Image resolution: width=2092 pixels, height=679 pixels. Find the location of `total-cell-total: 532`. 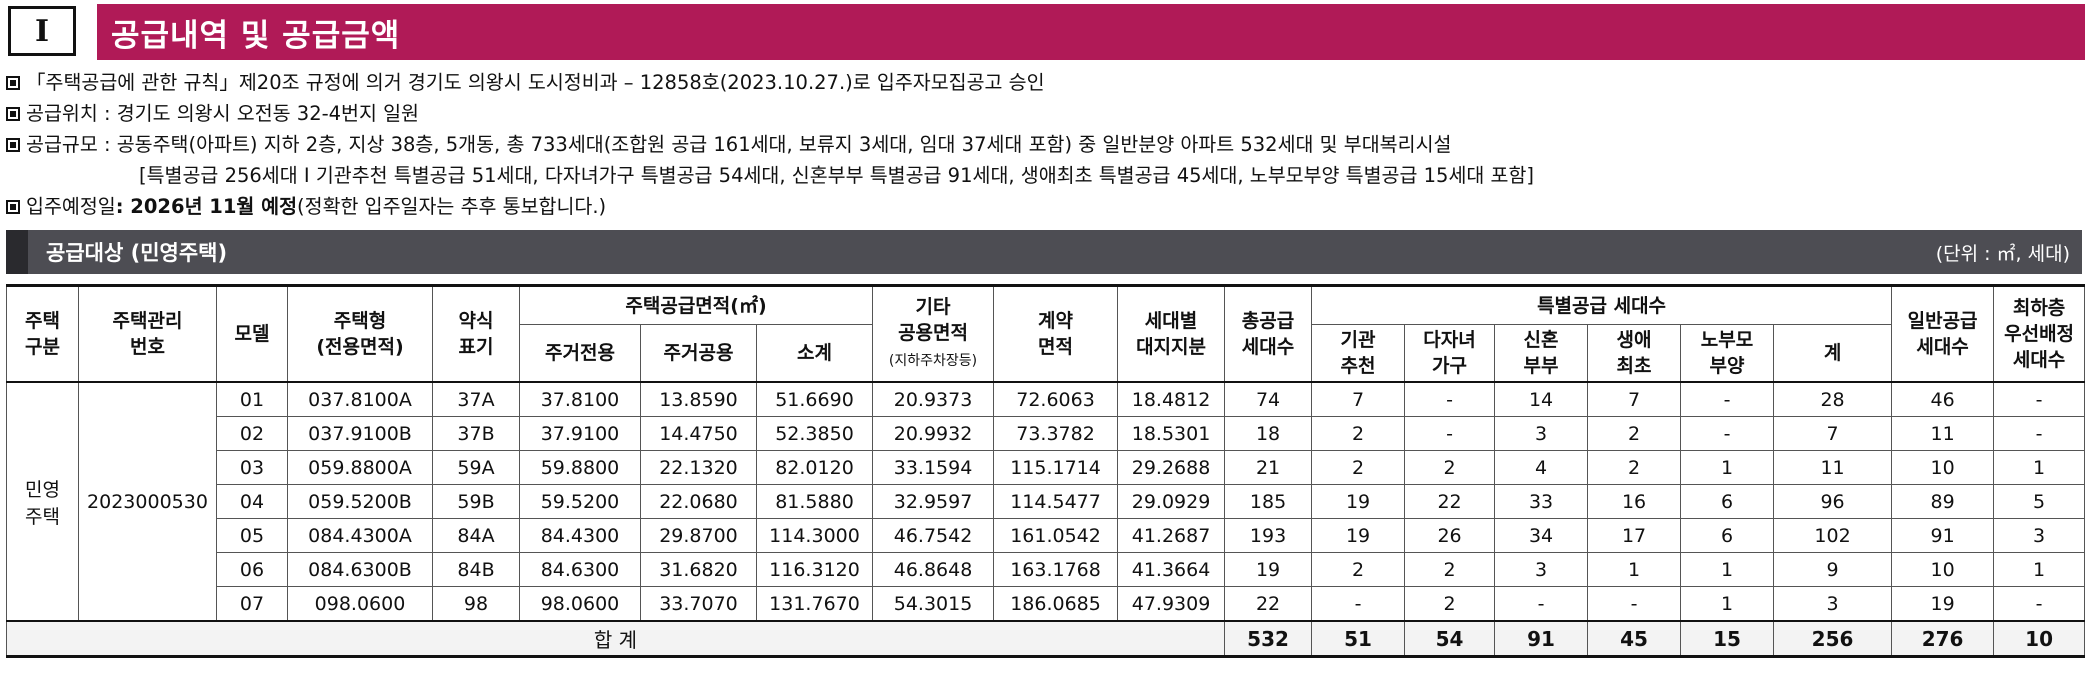

total-cell-total: 532 is located at coordinates (1268, 639).